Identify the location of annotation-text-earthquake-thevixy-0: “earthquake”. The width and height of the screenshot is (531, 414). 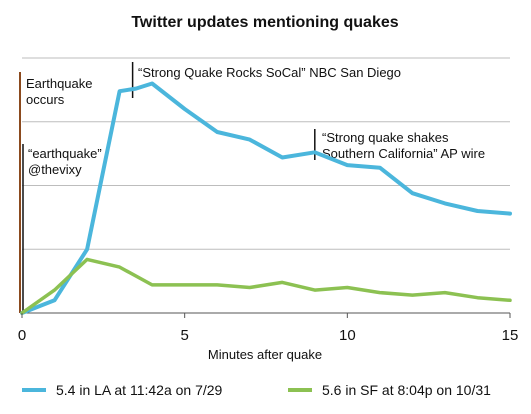
(65, 153).